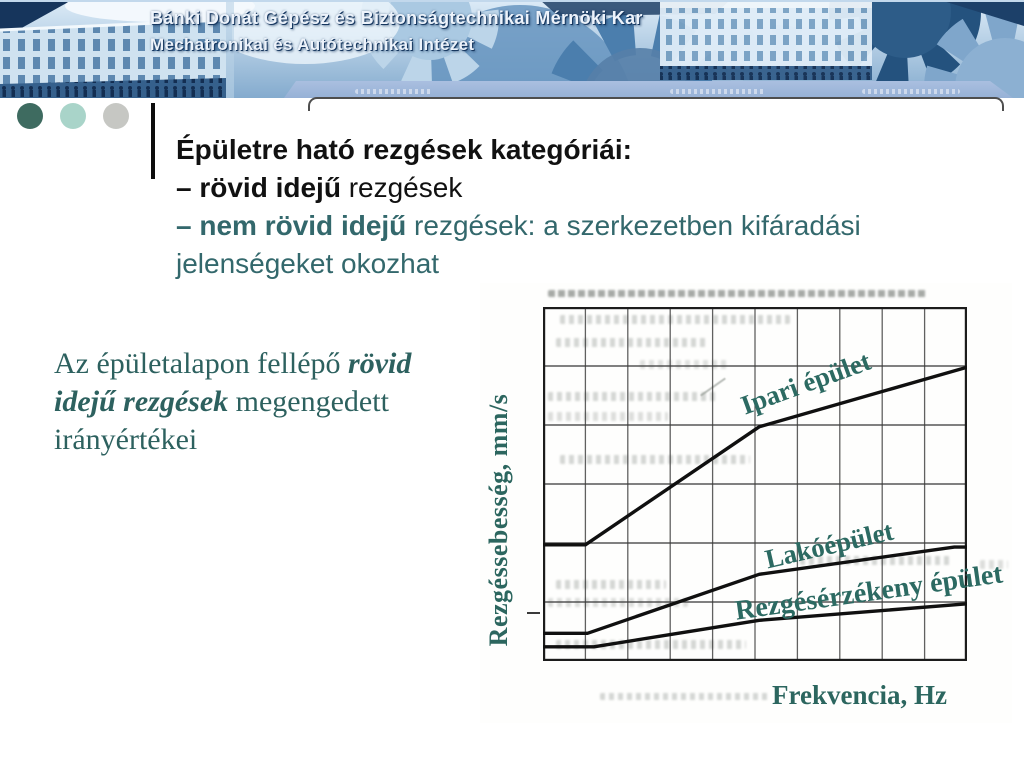  I want to click on y-axis-tick, so click(533, 613).